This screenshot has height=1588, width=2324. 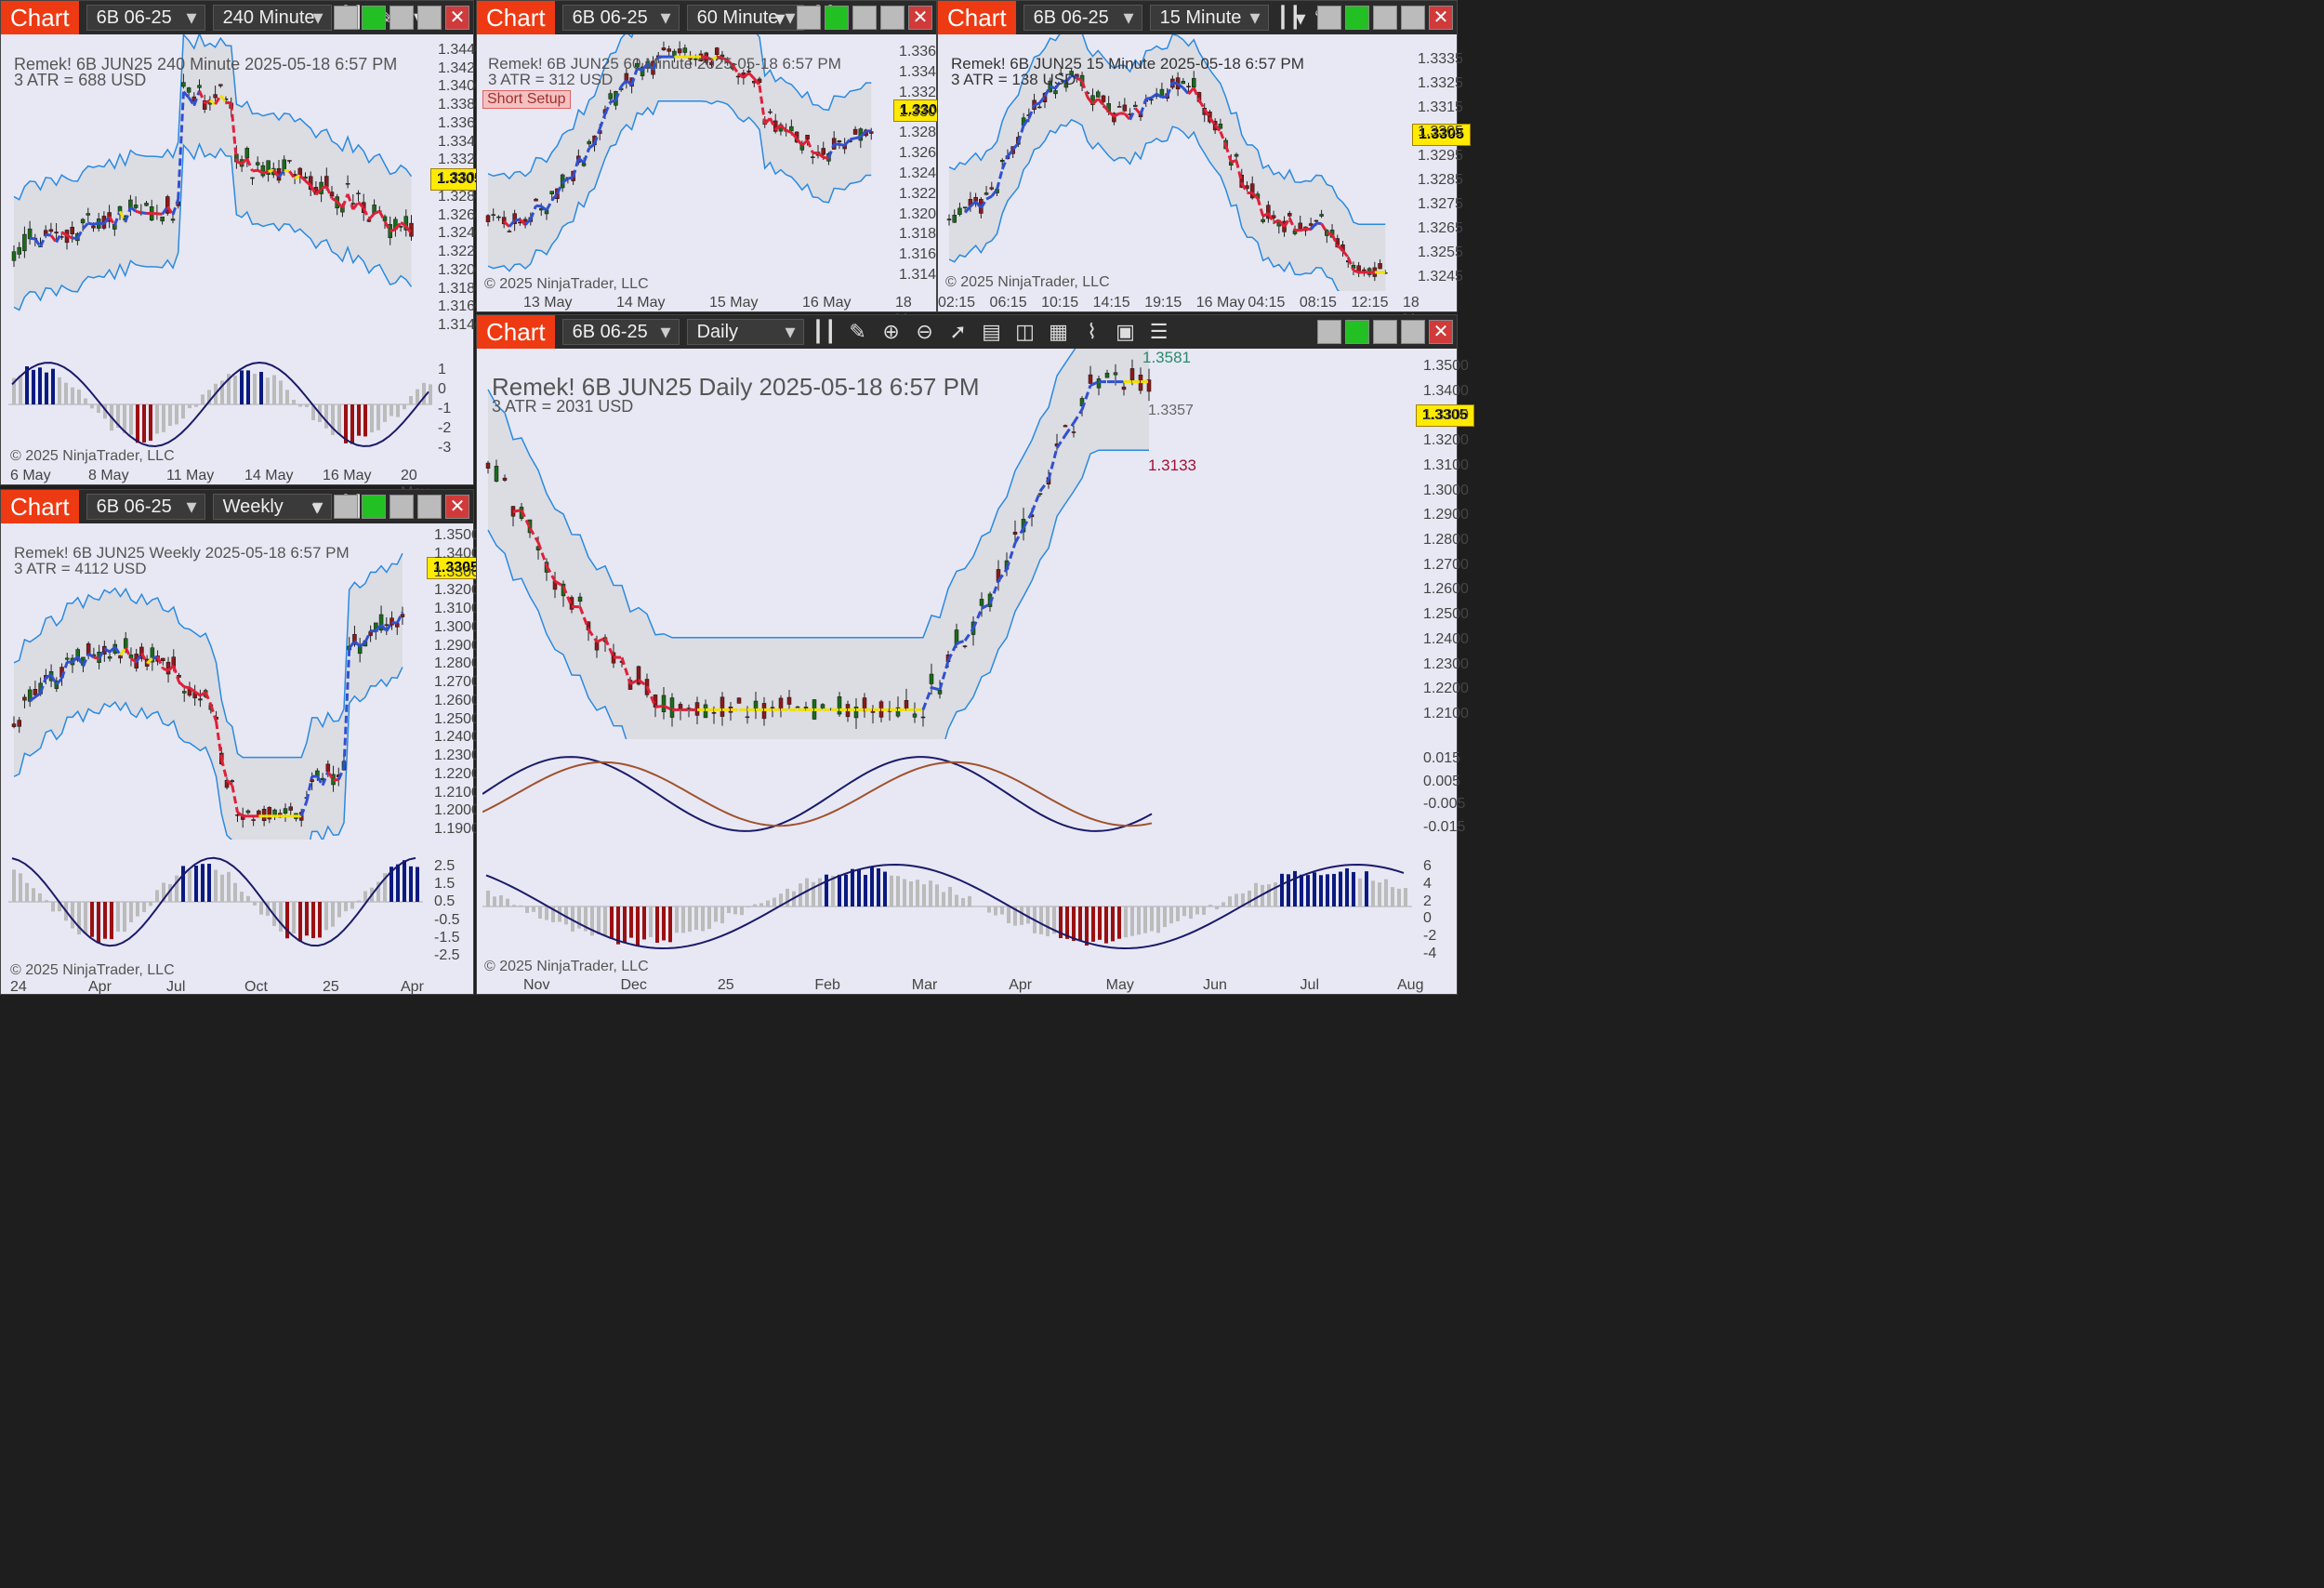 What do you see at coordinates (991, 331) in the screenshot?
I see `data-box-icon: ▤` at bounding box center [991, 331].